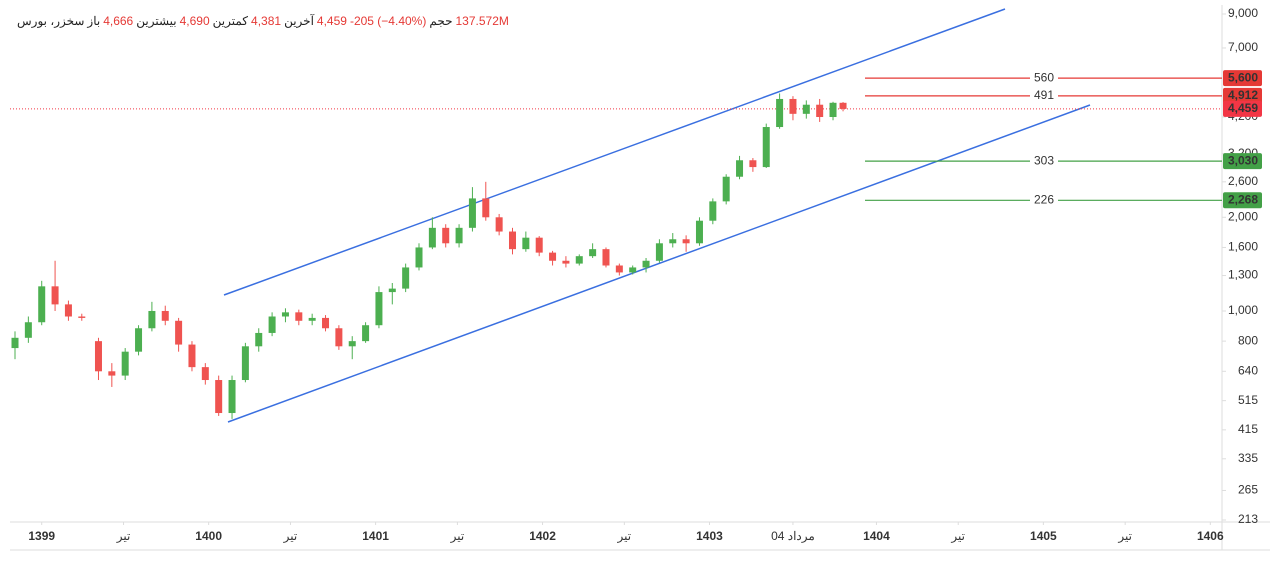 The width and height of the screenshot is (1280, 561). Describe the element at coordinates (1248, 519) in the screenshot. I see `y-tick-label: 213` at that location.